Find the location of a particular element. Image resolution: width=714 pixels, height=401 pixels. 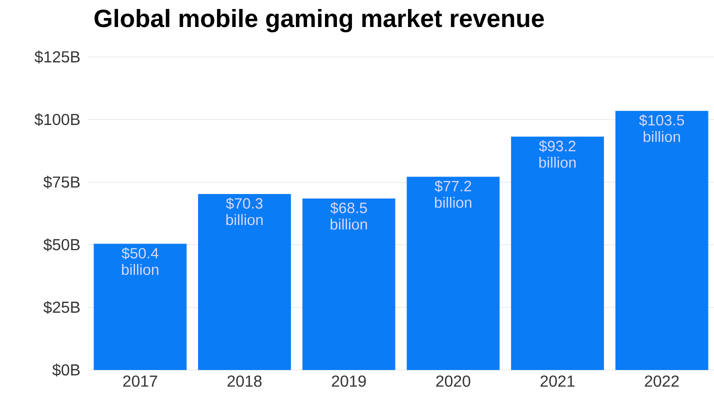

x-tick-label: 2020 is located at coordinates (453, 381).